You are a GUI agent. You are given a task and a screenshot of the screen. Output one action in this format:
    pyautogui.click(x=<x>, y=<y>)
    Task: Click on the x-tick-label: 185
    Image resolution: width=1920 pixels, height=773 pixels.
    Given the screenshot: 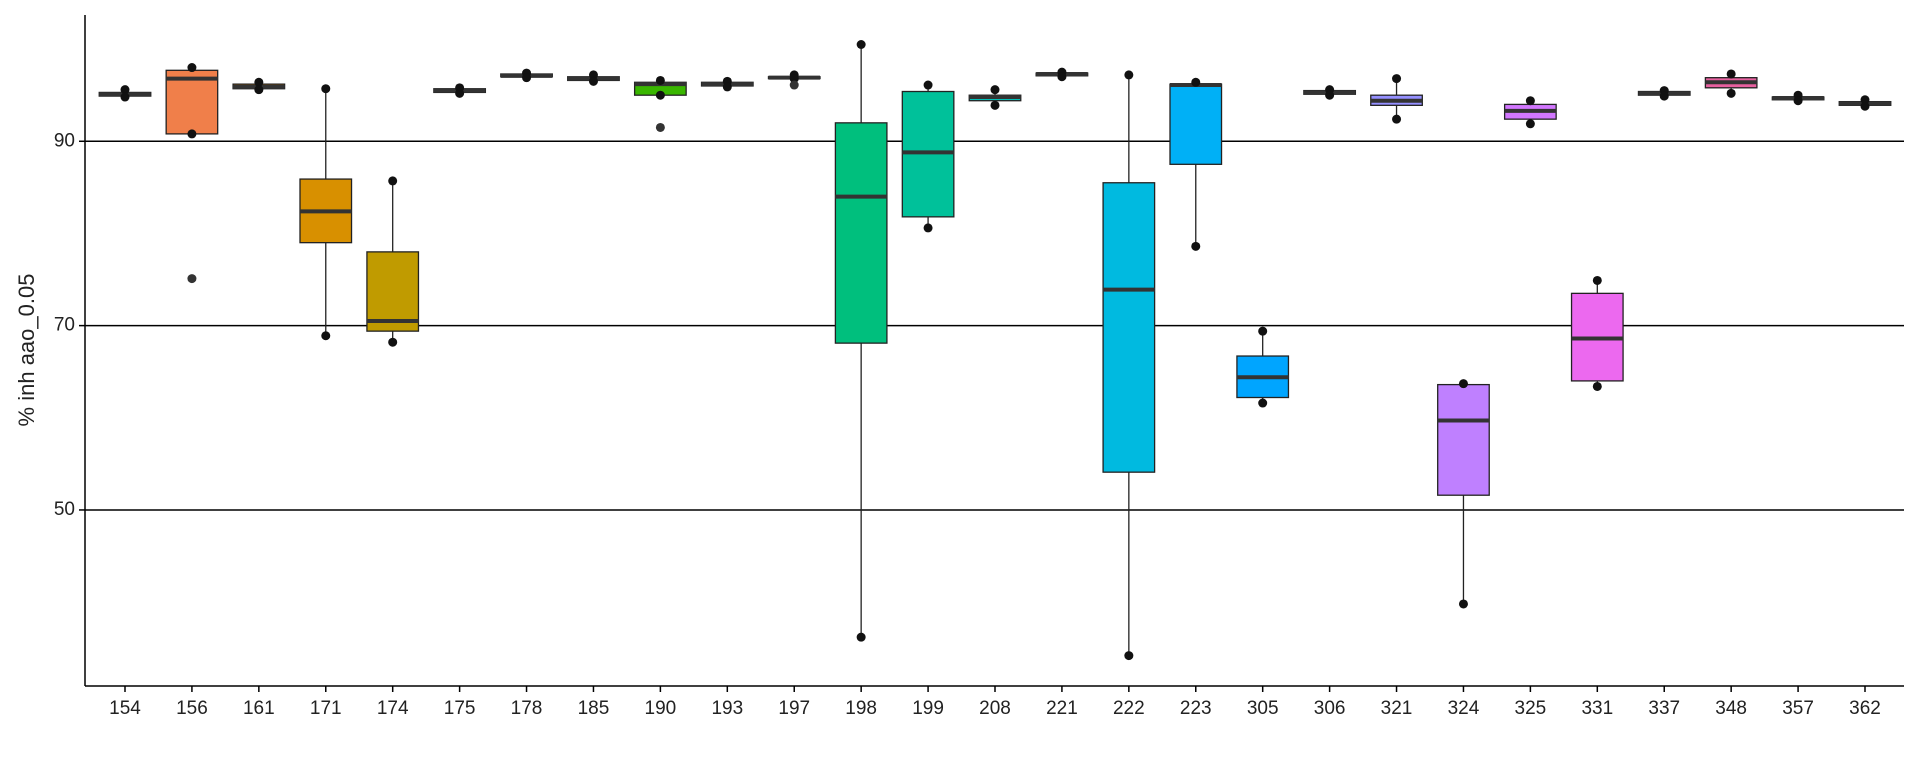 What is the action you would take?
    pyautogui.click(x=594, y=708)
    